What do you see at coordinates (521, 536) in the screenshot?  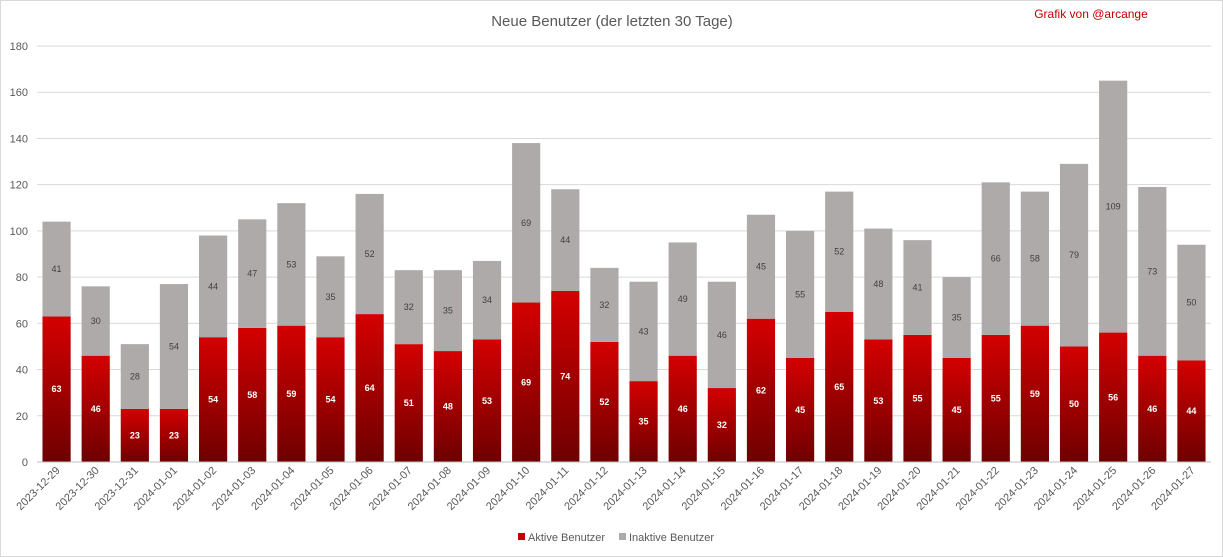 I see `legend-swatch-active` at bounding box center [521, 536].